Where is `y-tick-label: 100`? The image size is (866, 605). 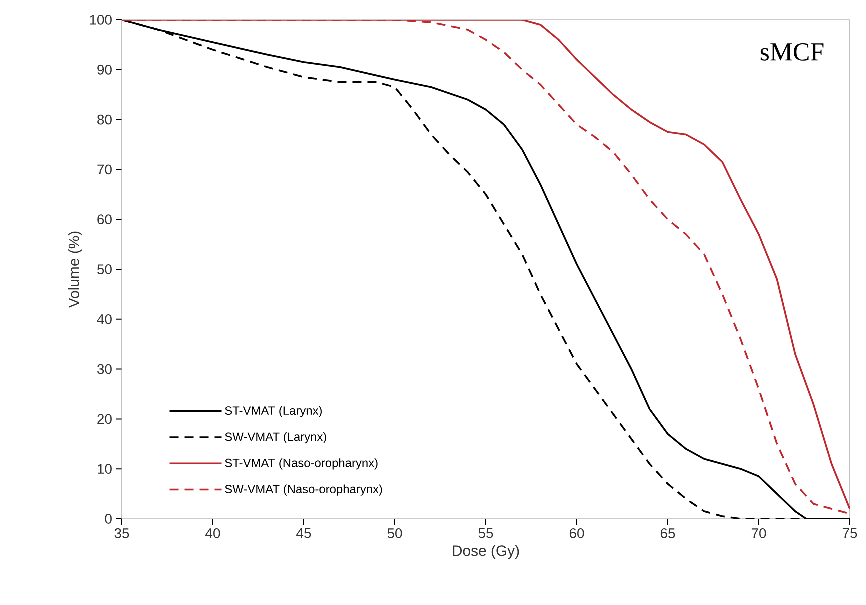
y-tick-label: 100 is located at coordinates (101, 20).